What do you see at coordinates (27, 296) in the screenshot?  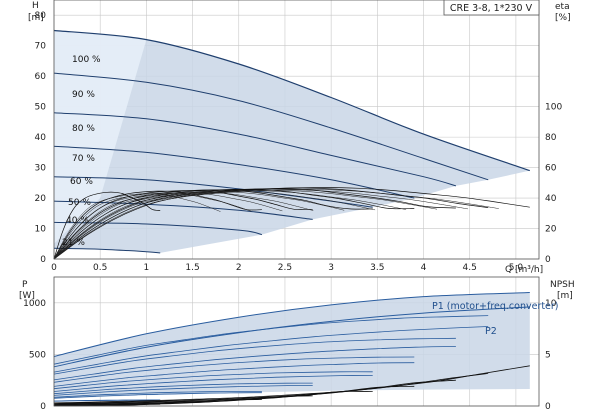 I see `power-axis-unit: [W]` at bounding box center [27, 296].